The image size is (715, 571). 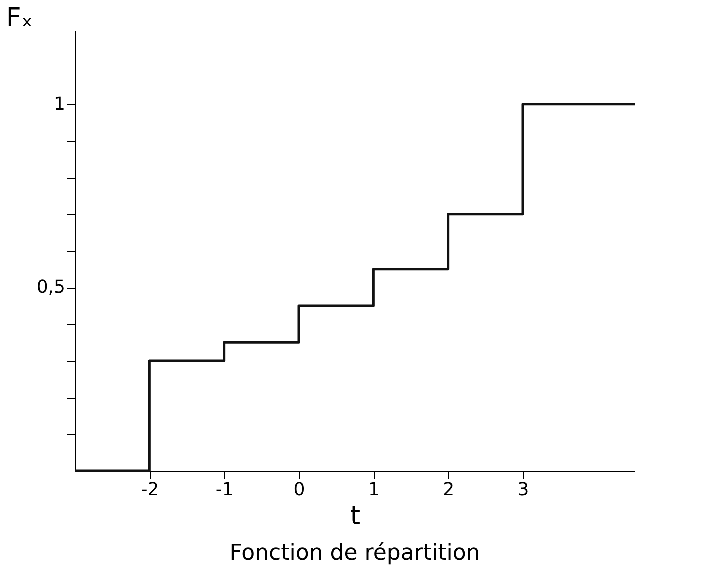 What do you see at coordinates (374, 490) in the screenshot?
I see `x-tick-label: 1` at bounding box center [374, 490].